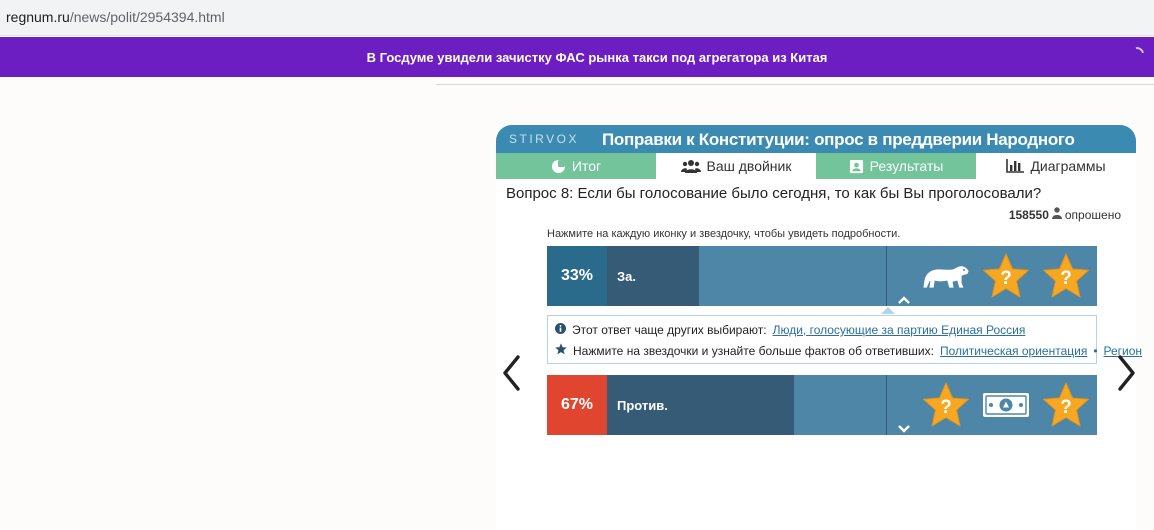  What do you see at coordinates (888, 310) in the screenshot?
I see `info-pointer` at bounding box center [888, 310].